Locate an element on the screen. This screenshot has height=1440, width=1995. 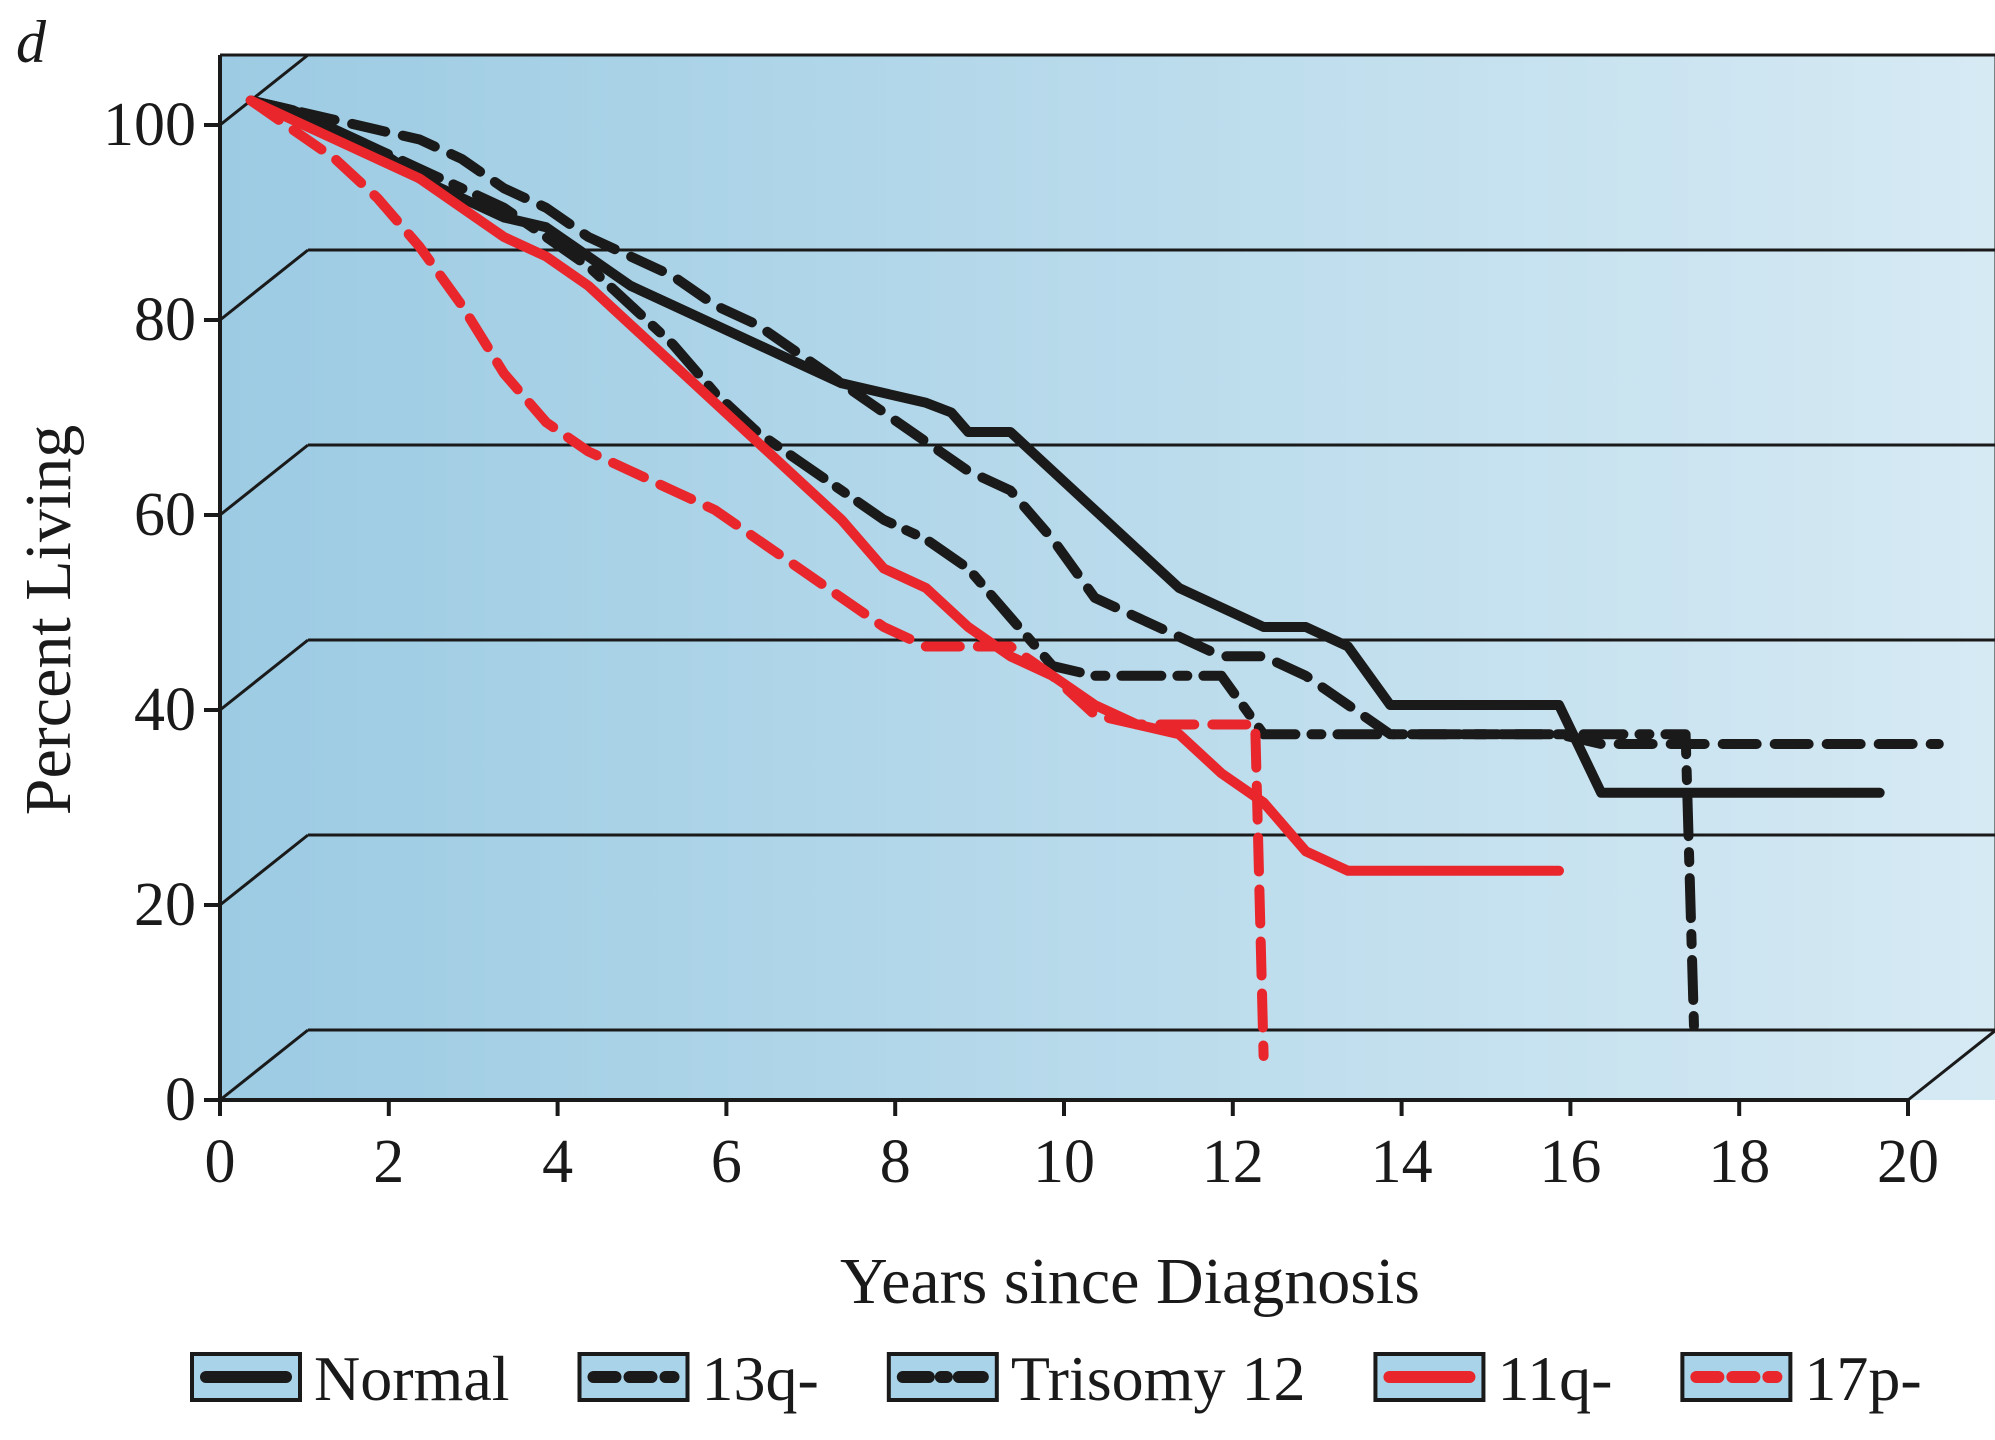
x-tick-label: 0 is located at coordinates (220, 1162).